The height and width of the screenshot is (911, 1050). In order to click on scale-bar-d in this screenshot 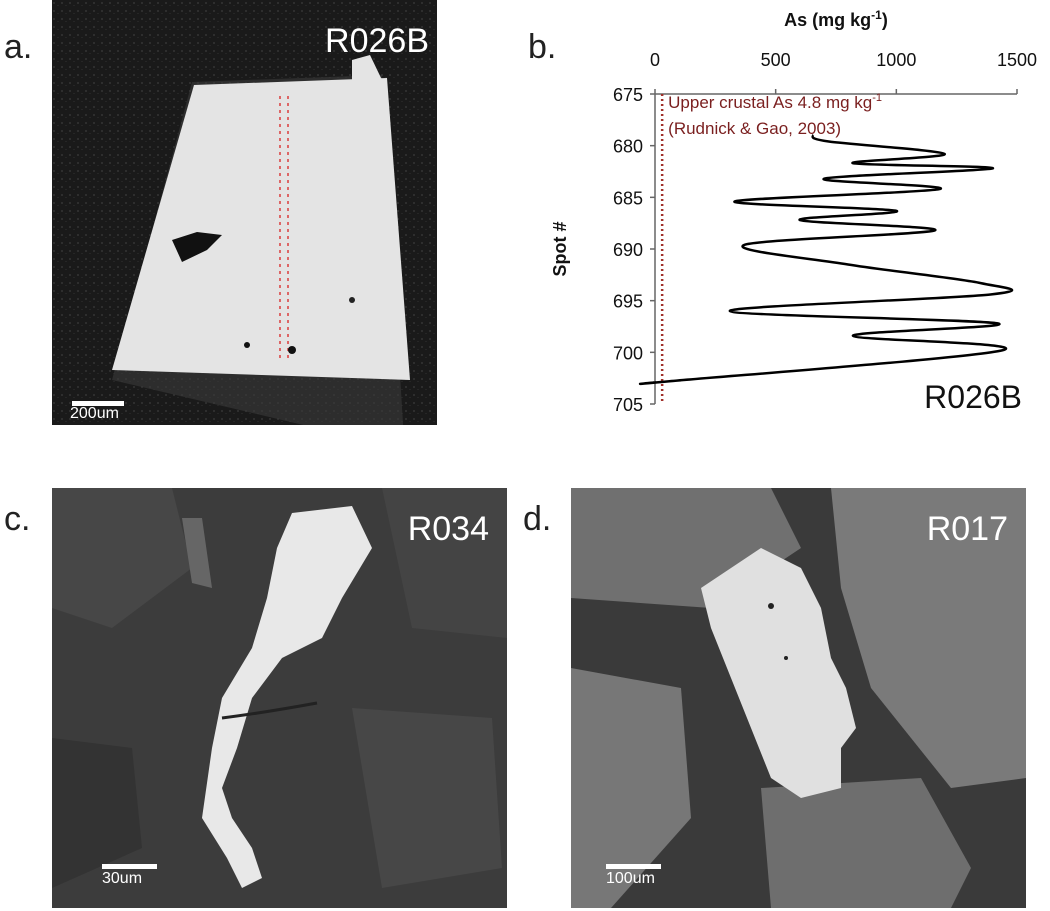, I will do `click(633, 866)`.